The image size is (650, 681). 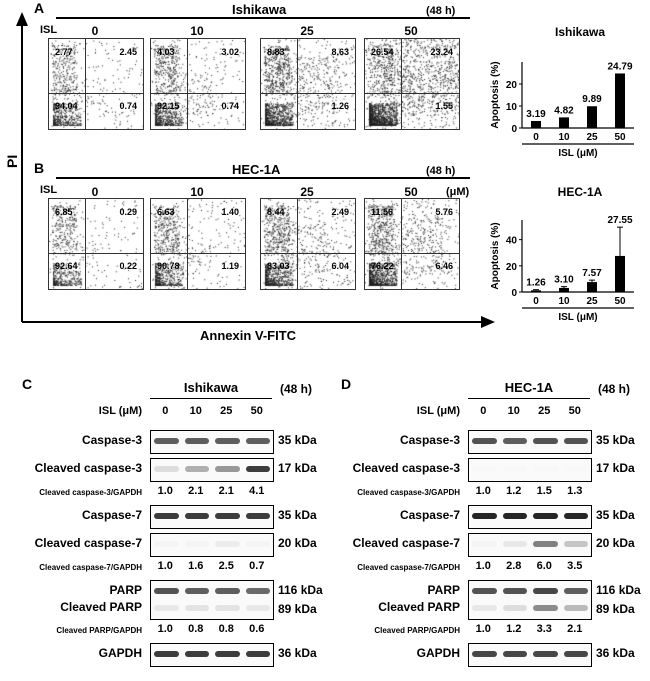 I want to click on bar-value-label: 24.79, so click(x=619, y=66).